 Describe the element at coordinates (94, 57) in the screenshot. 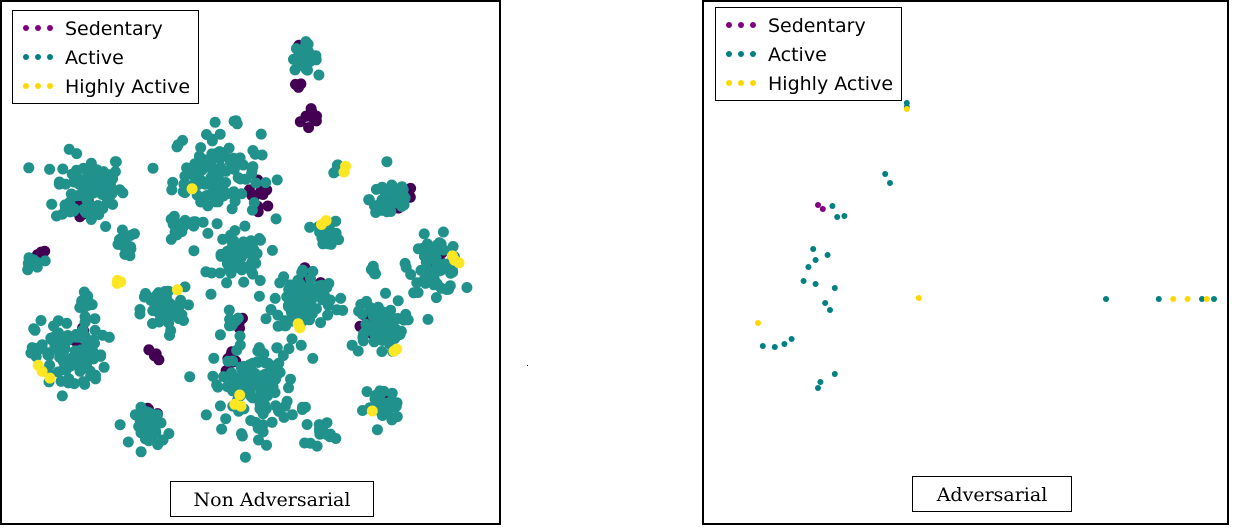

I see `legend-label-active: Active` at that location.